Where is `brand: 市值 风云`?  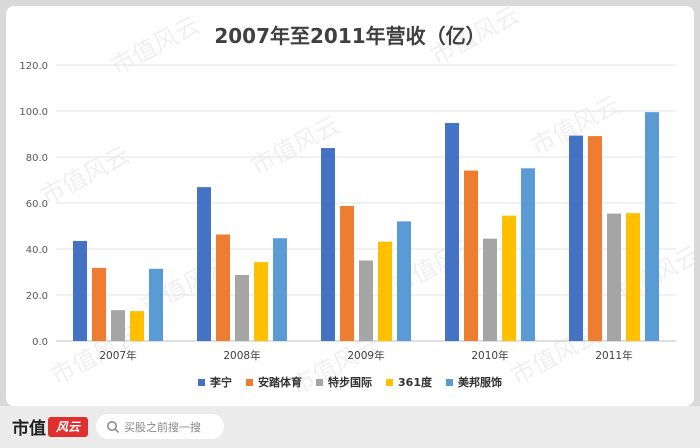 brand: 市值 风云 is located at coordinates (50, 426).